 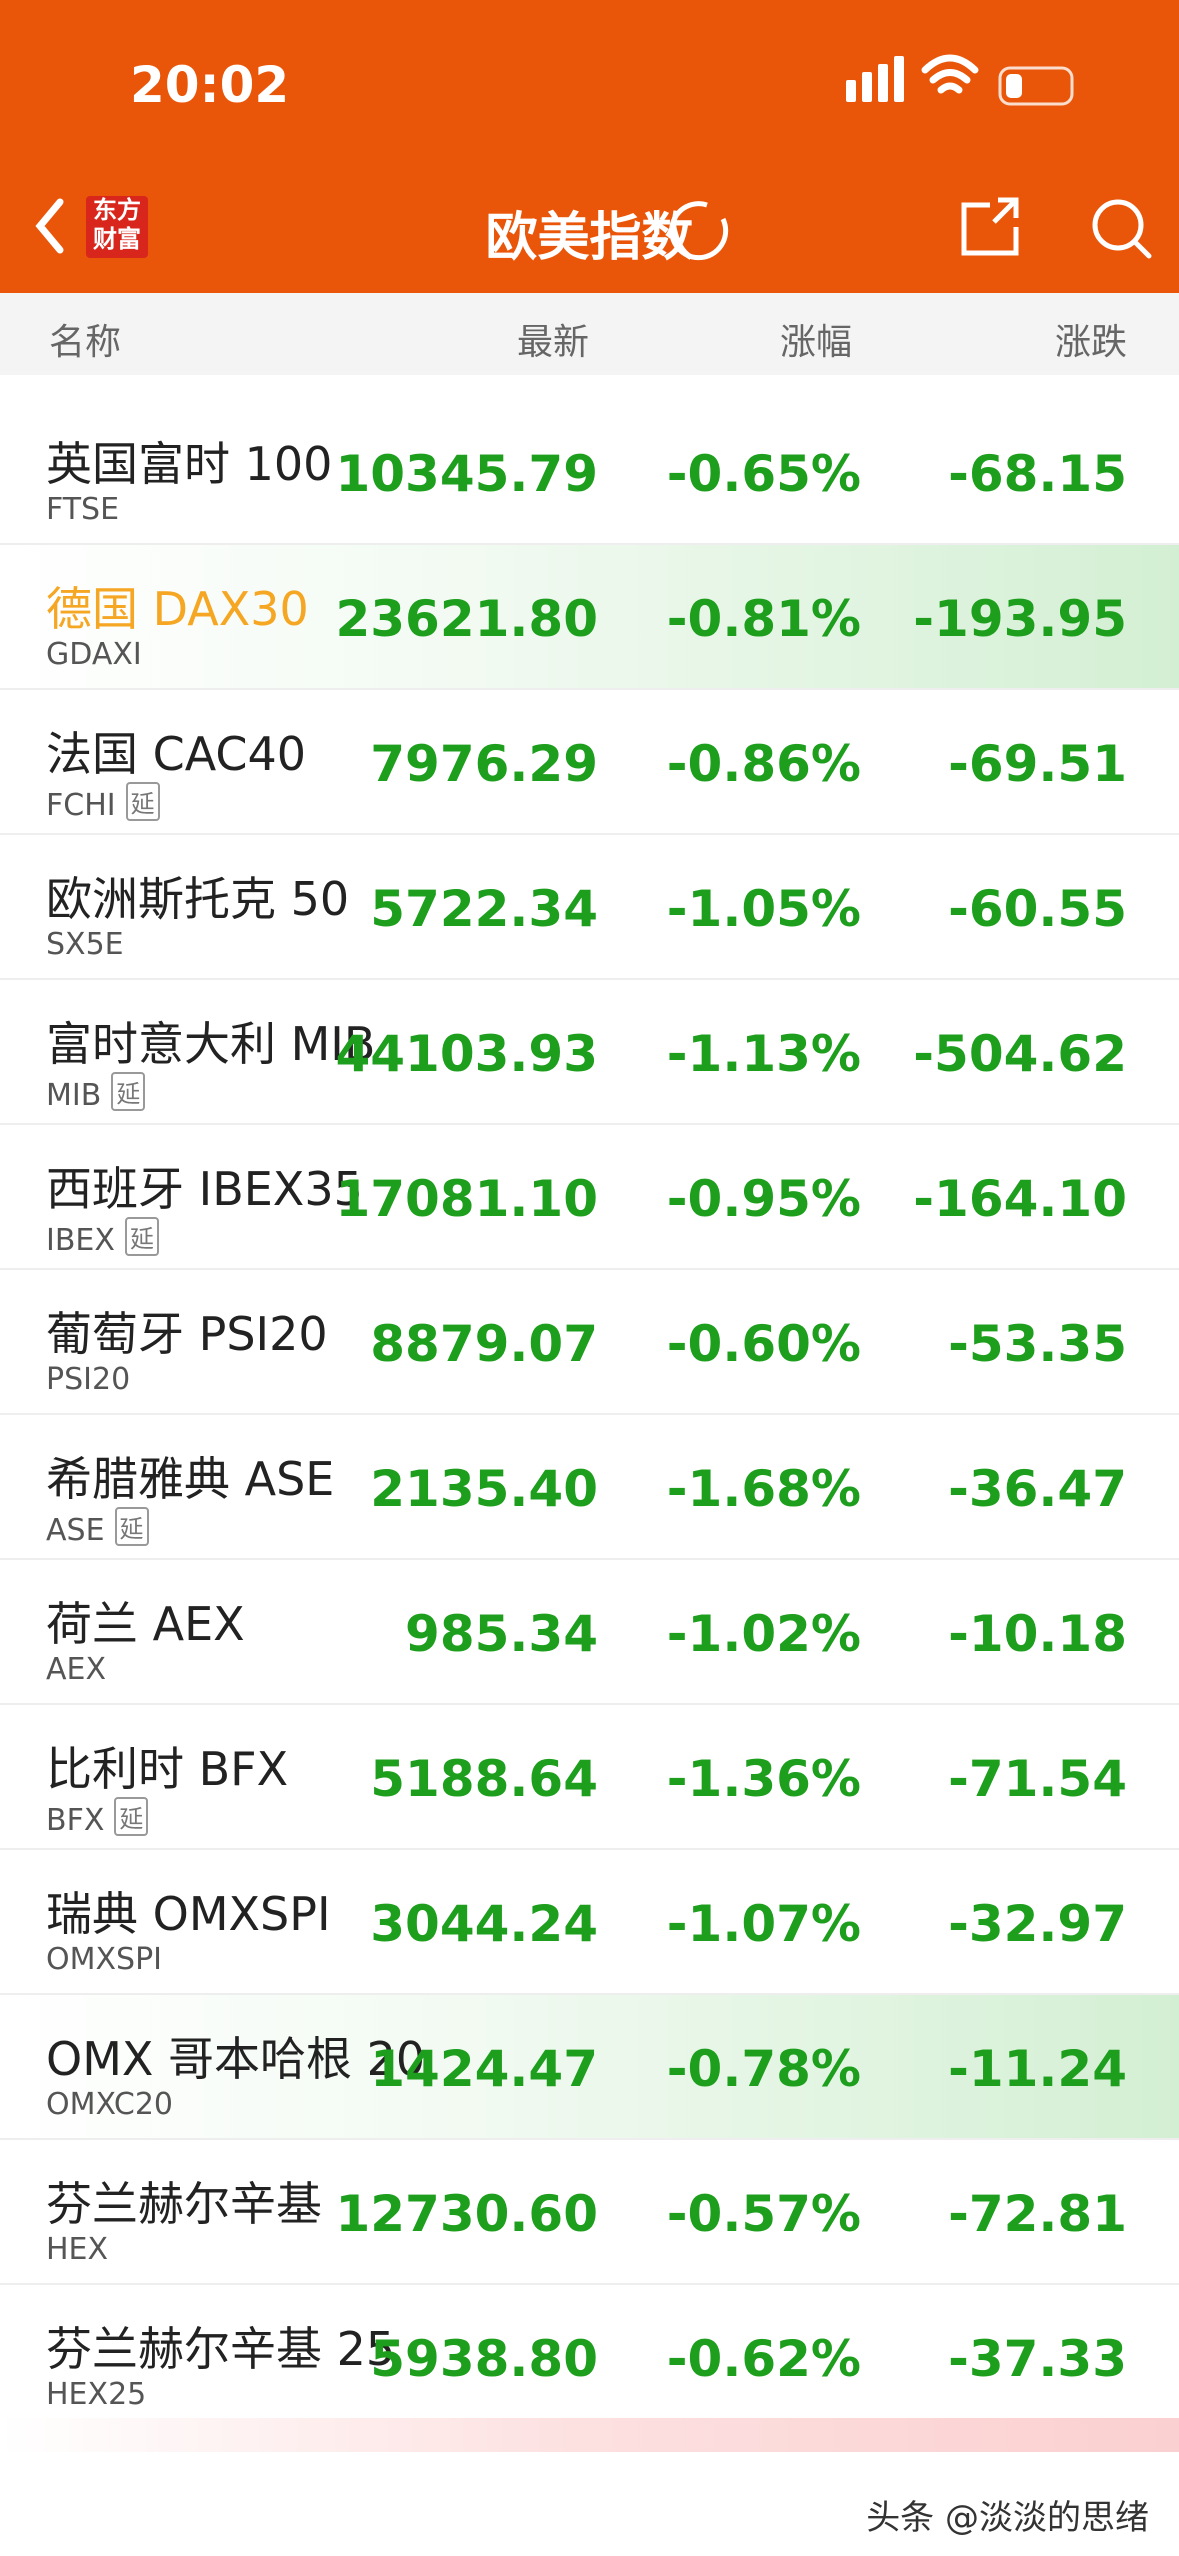 I want to click on change-percent: -0.95%, so click(x=763, y=1199).